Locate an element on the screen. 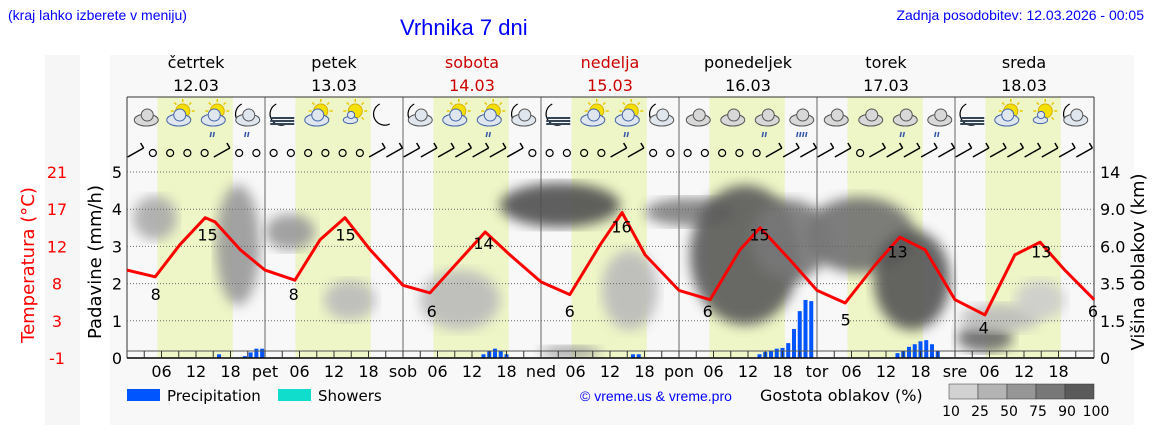 The width and height of the screenshot is (1152, 443). copyright-link: © vreme.us & vreme.pro is located at coordinates (656, 396).